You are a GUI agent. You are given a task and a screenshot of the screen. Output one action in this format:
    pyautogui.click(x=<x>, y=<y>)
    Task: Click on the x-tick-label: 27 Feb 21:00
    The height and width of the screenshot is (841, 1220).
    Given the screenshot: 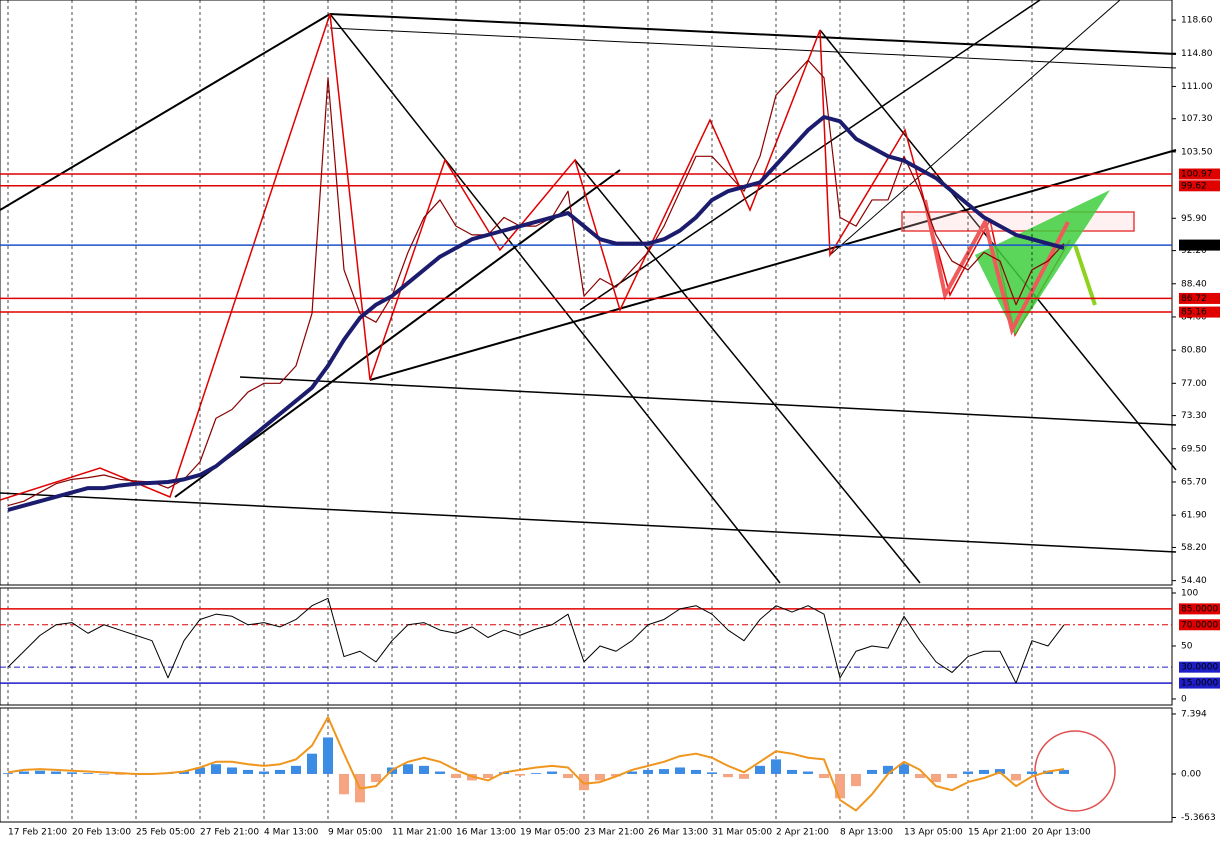 What is the action you would take?
    pyautogui.click(x=229, y=833)
    